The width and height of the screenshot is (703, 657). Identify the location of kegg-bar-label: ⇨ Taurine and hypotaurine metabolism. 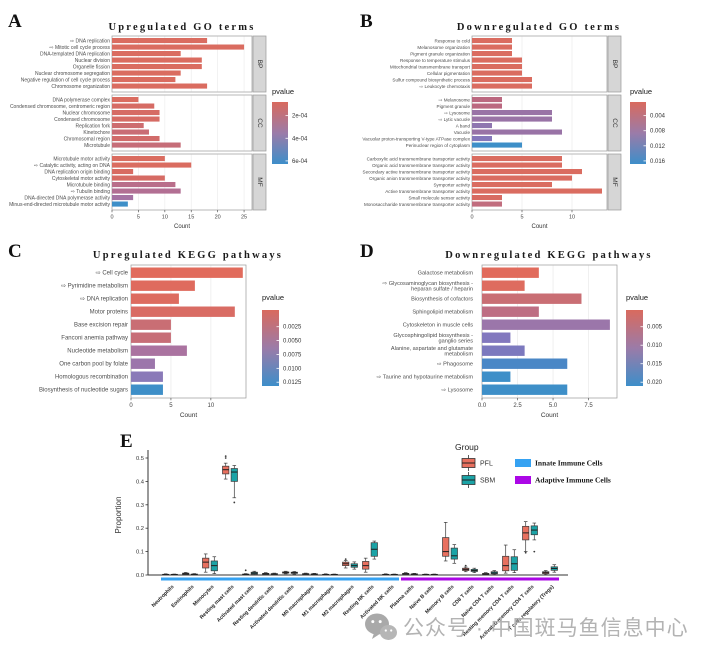
(425, 378).